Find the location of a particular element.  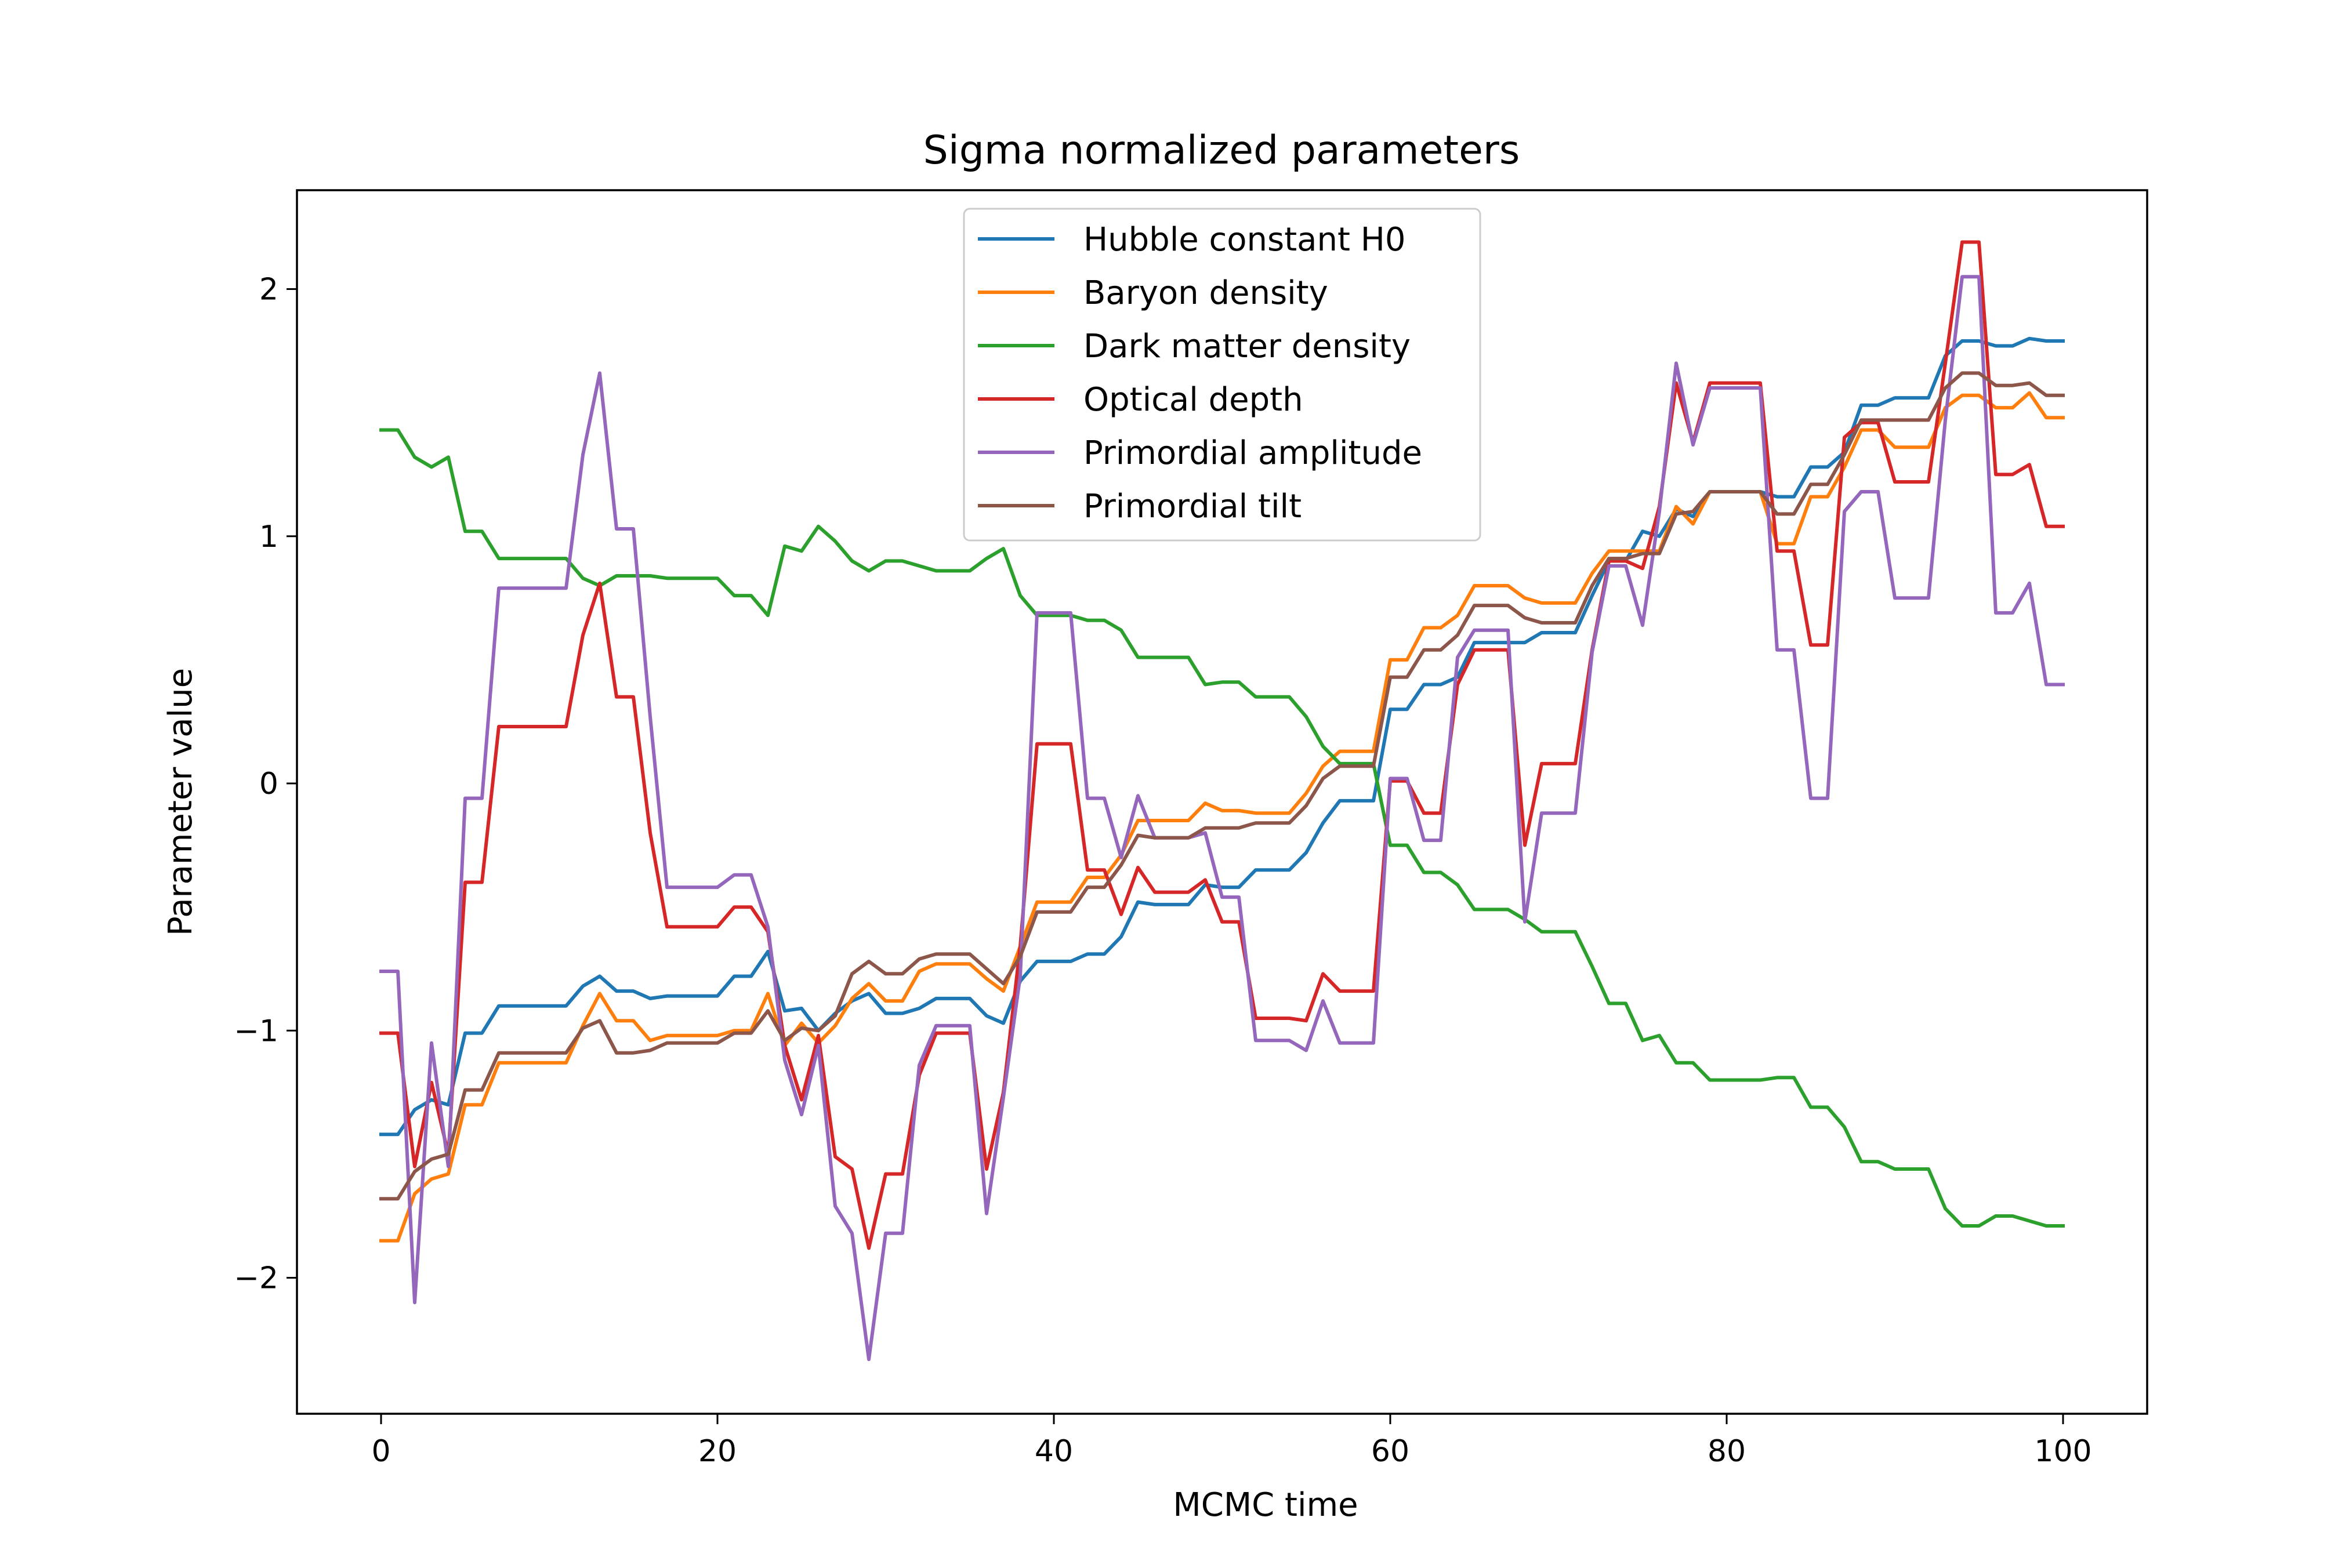

legend-label-optical-depth: Optical depth is located at coordinates (1193, 400).